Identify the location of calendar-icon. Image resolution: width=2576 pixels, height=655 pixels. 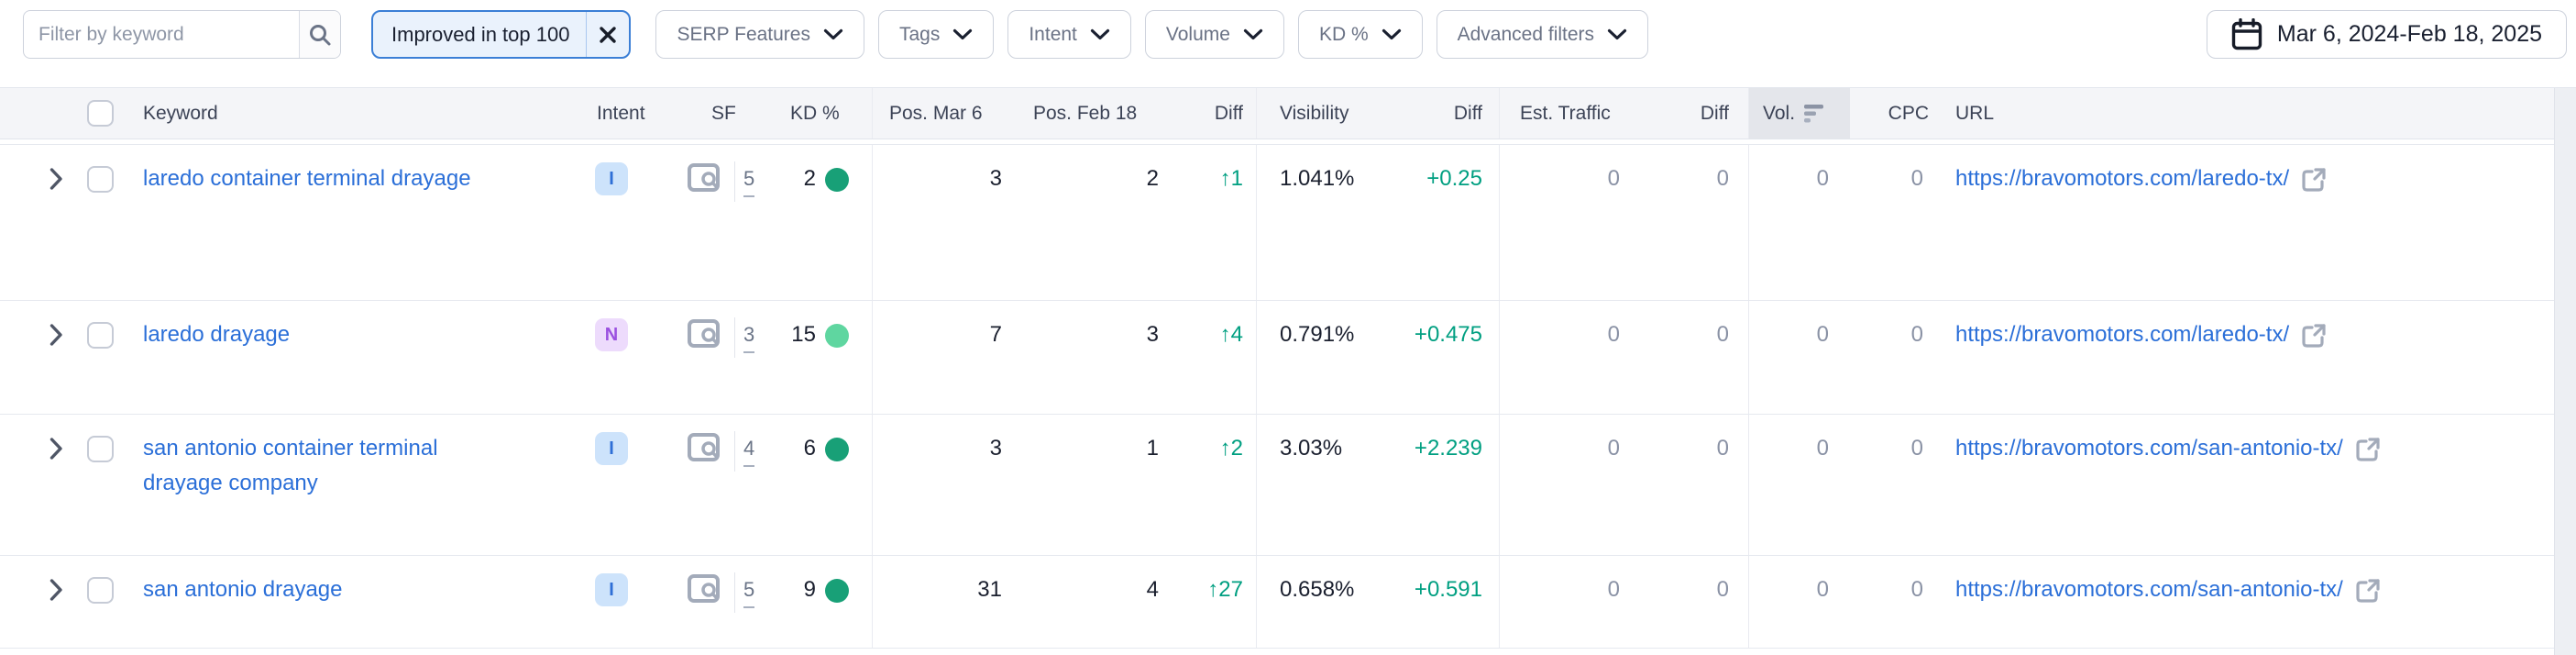
(2246, 33).